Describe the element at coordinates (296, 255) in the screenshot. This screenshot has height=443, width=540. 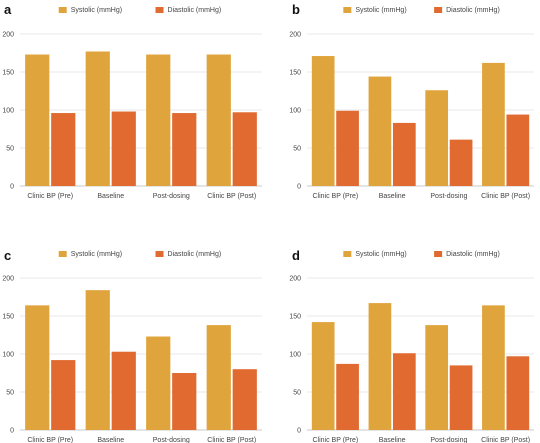
I see `panel-label: d` at that location.